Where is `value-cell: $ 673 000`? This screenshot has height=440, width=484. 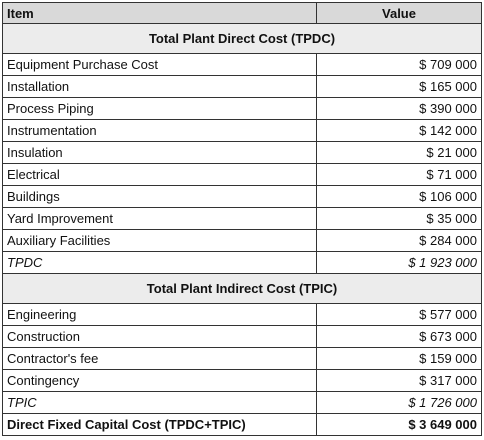 value-cell: $ 673 000 is located at coordinates (399, 336).